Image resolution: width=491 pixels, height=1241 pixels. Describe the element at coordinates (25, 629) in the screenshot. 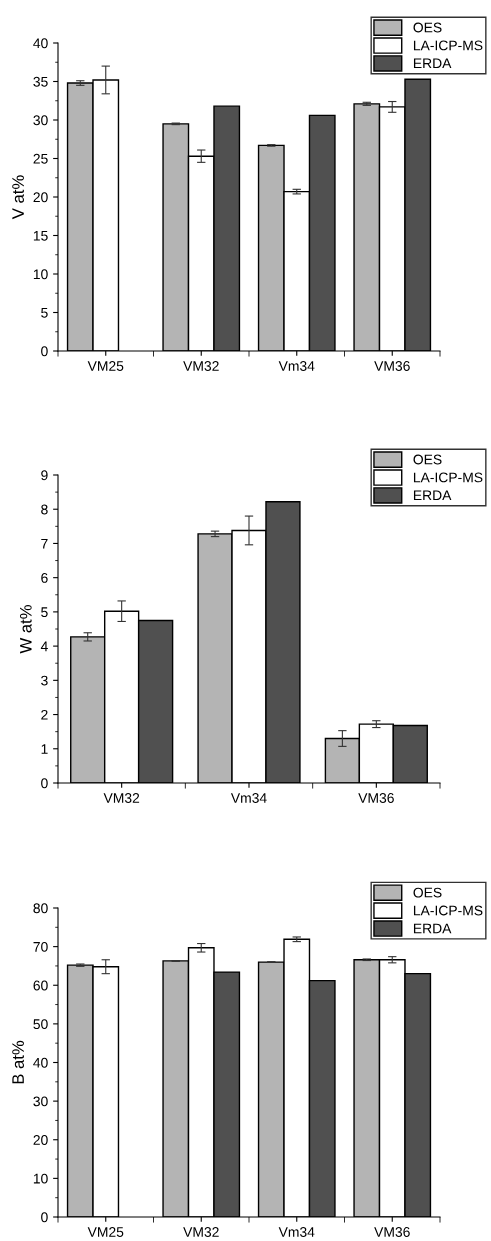

I see `y-axis-title: W at%` at that location.